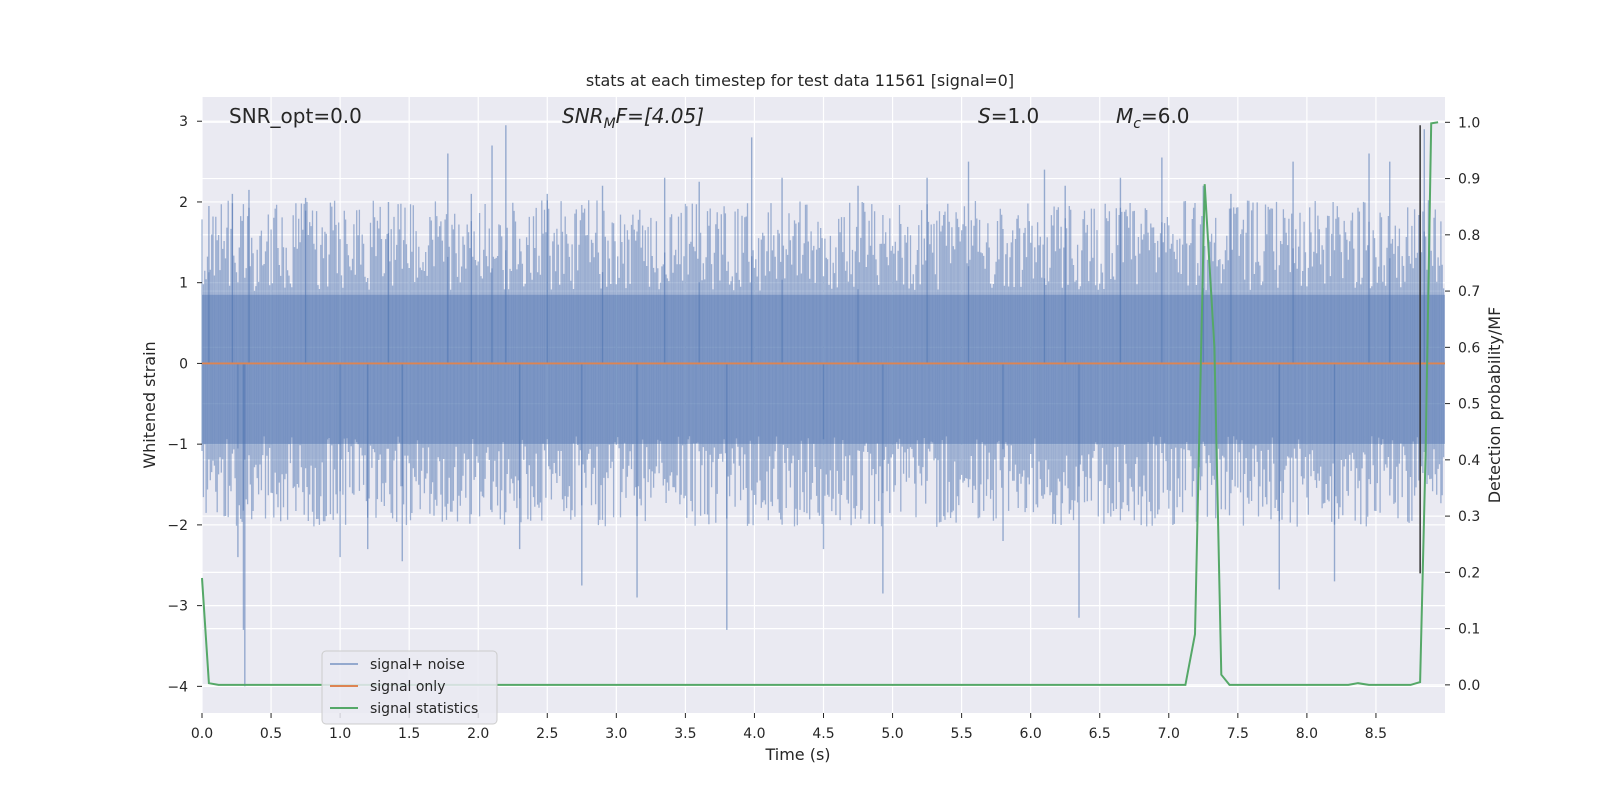  I want to click on x-tick-label: 5.5, so click(961, 734).